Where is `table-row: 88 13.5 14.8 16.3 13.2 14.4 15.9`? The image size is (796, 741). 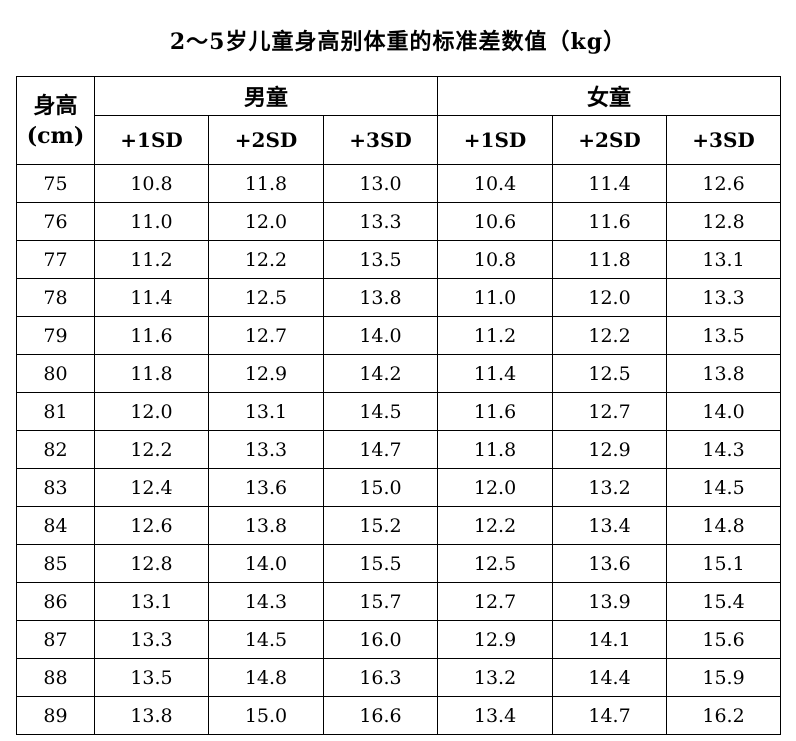
table-row: 88 13.5 14.8 16.3 13.2 14.4 15.9 is located at coordinates (399, 677).